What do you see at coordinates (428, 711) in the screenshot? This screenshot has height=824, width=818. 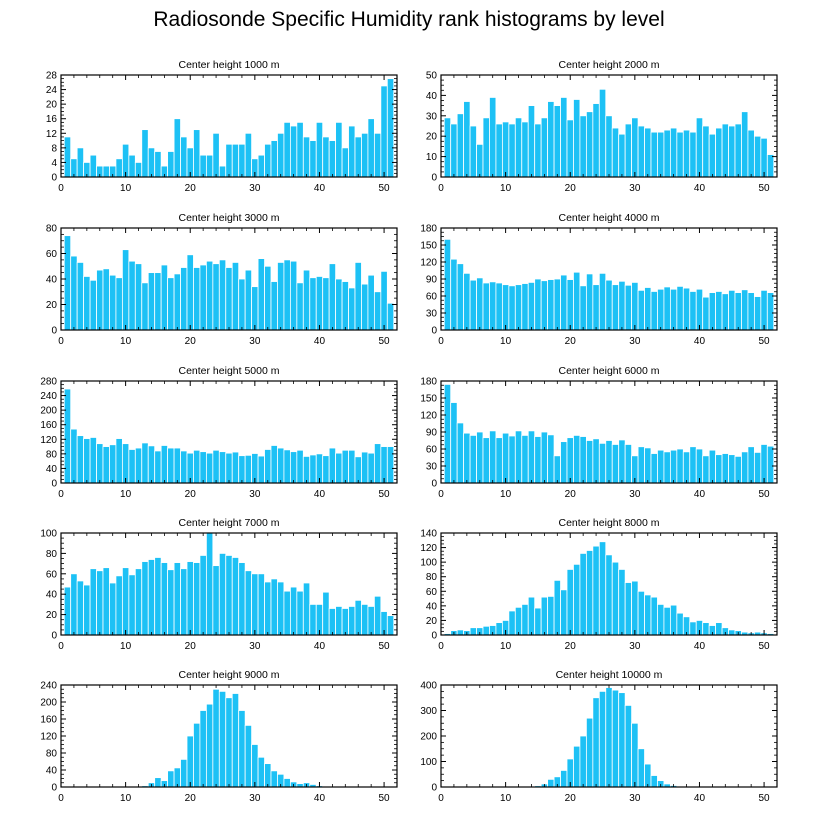 I see `y-tick-label: 300` at bounding box center [428, 711].